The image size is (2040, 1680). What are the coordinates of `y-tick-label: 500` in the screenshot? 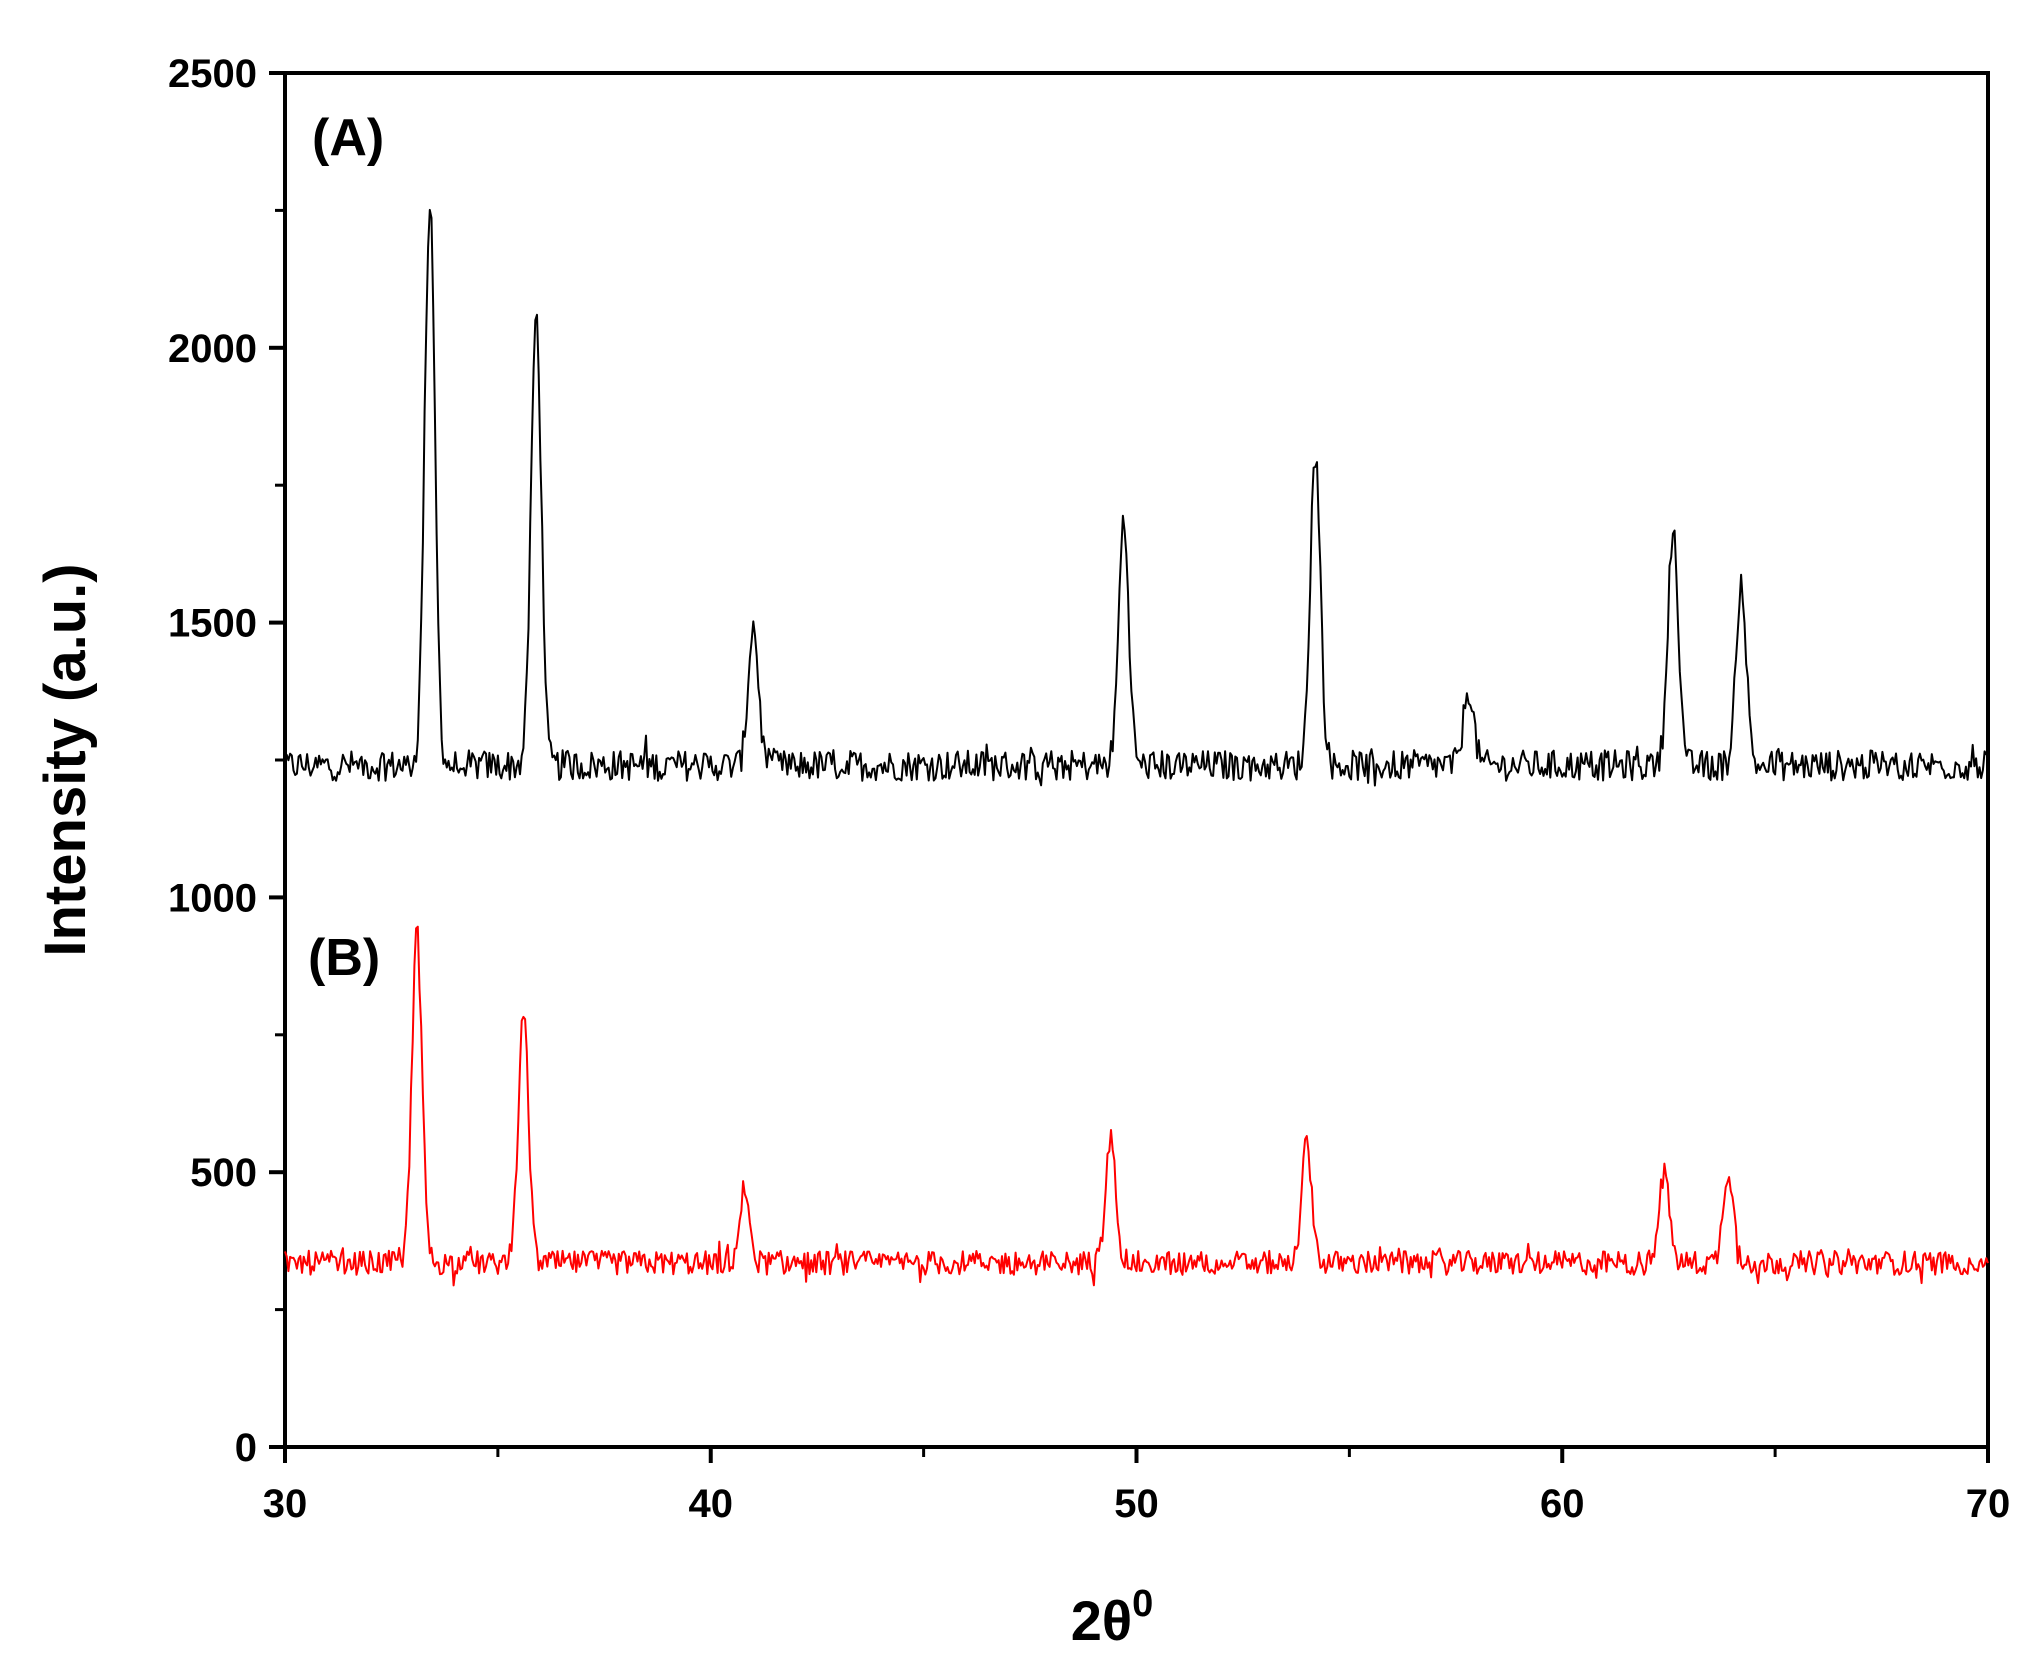 It's located at (223, 1173).